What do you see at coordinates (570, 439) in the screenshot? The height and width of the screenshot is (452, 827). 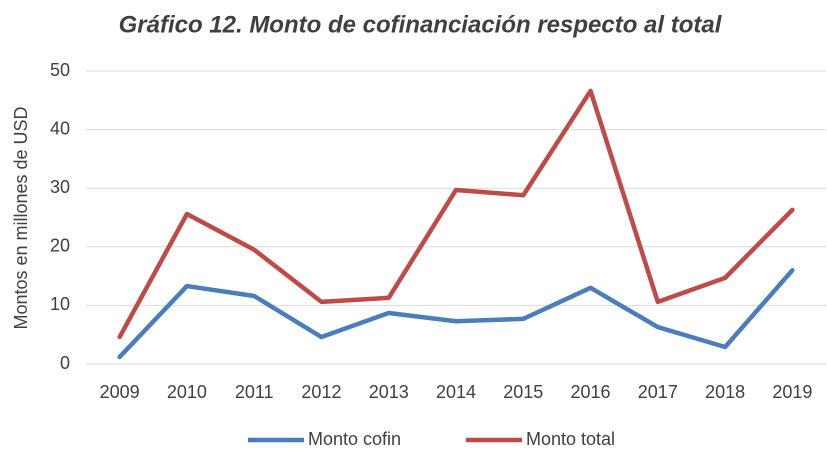 I see `legend-label: Monto total` at bounding box center [570, 439].